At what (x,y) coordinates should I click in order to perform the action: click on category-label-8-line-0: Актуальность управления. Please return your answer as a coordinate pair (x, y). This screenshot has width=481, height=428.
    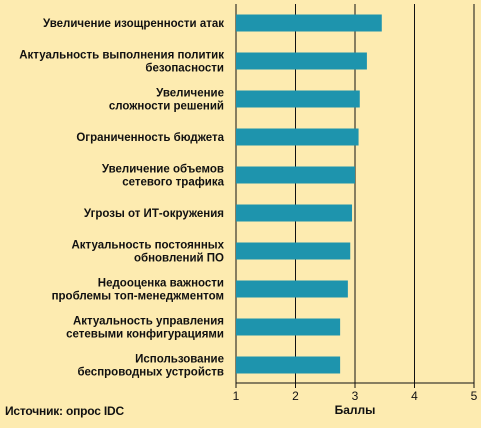
    Looking at the image, I should click on (148, 322).